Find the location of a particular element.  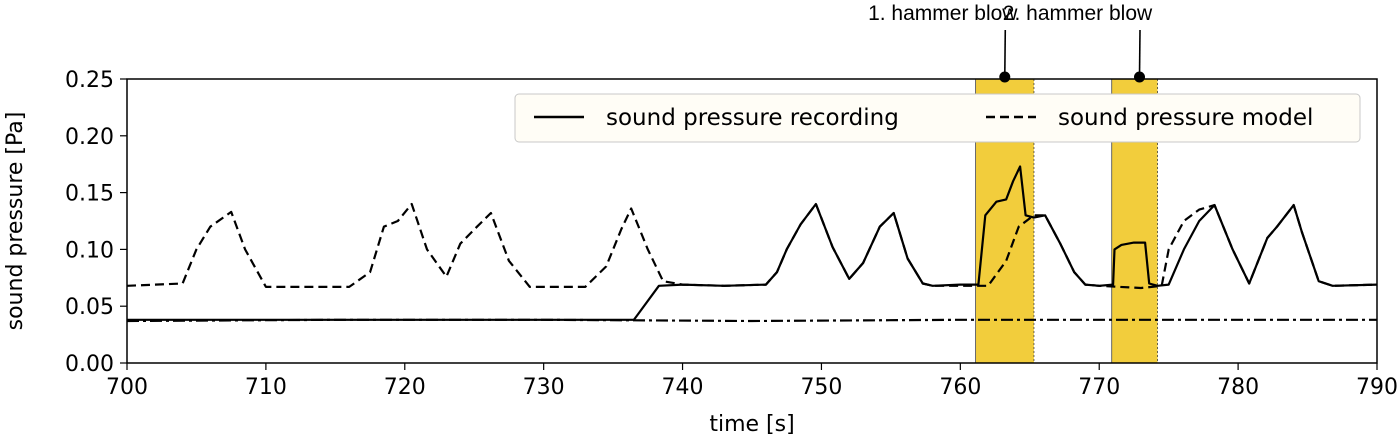

x-axis-label: time [s] is located at coordinates (751, 424).